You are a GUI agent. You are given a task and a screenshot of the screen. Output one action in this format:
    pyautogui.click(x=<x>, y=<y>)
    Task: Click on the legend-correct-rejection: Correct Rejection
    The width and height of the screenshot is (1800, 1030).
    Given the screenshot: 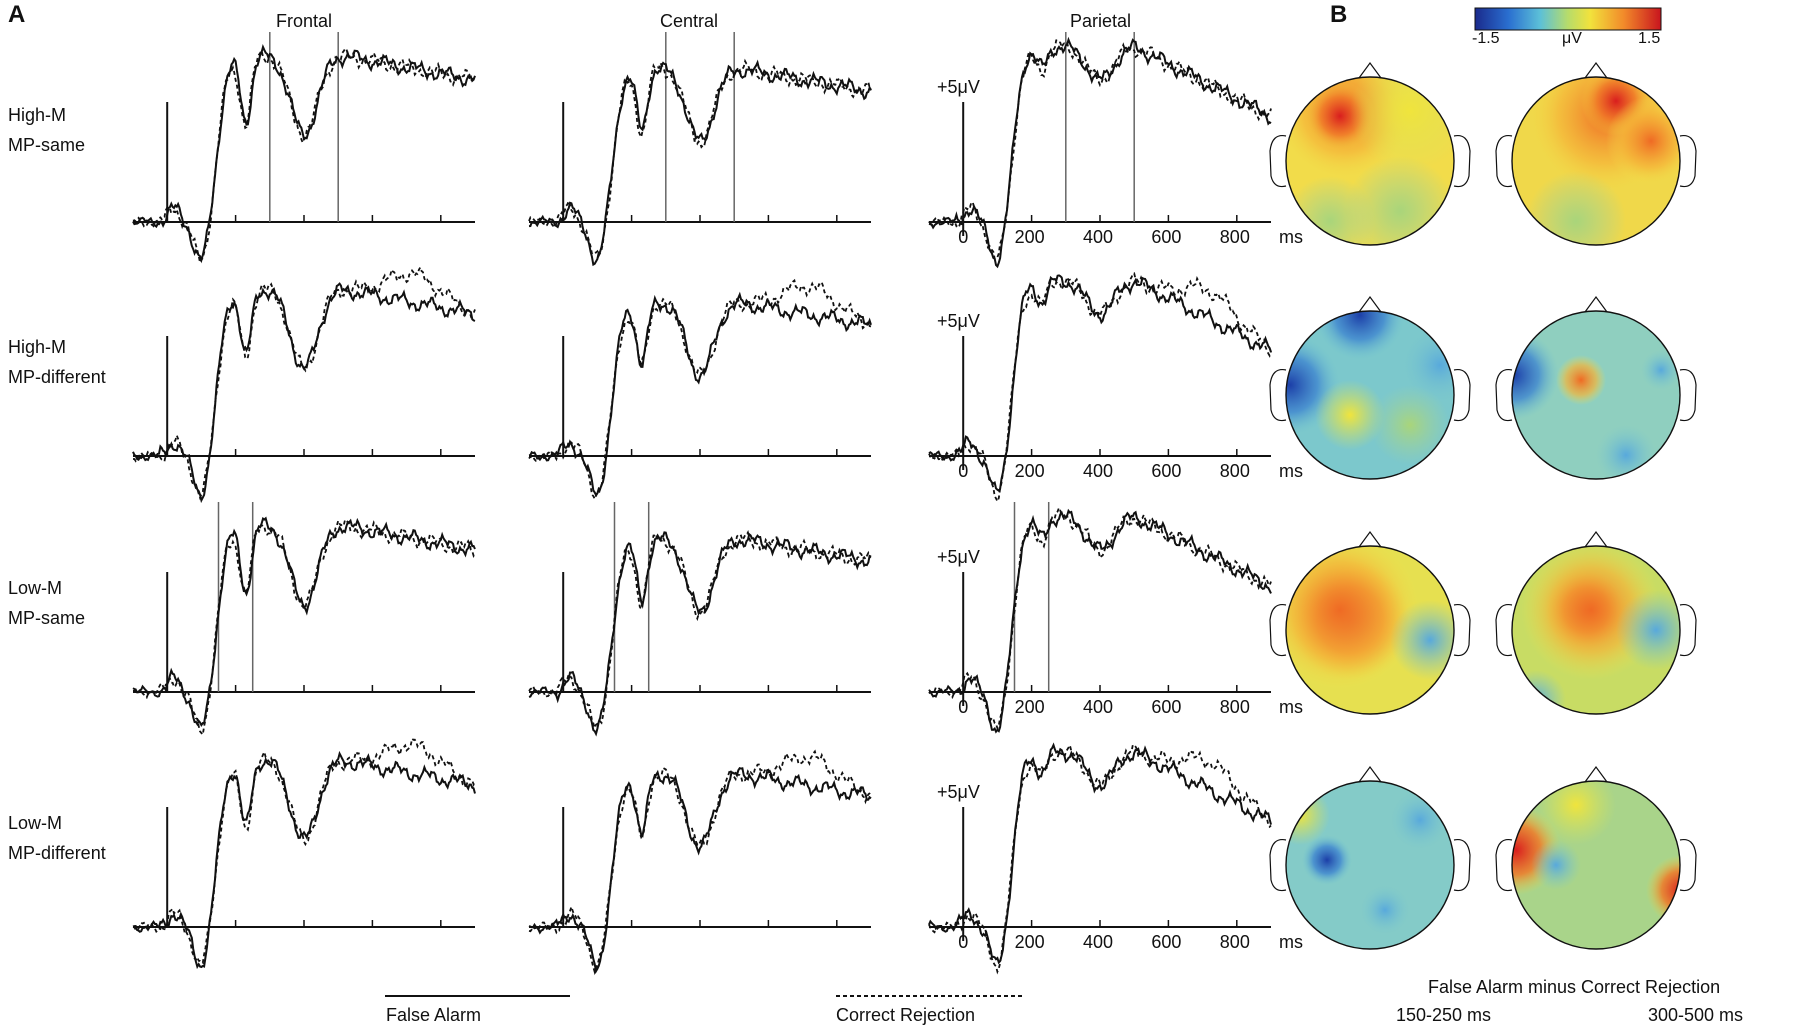 What is the action you would take?
    pyautogui.click(x=906, y=1015)
    